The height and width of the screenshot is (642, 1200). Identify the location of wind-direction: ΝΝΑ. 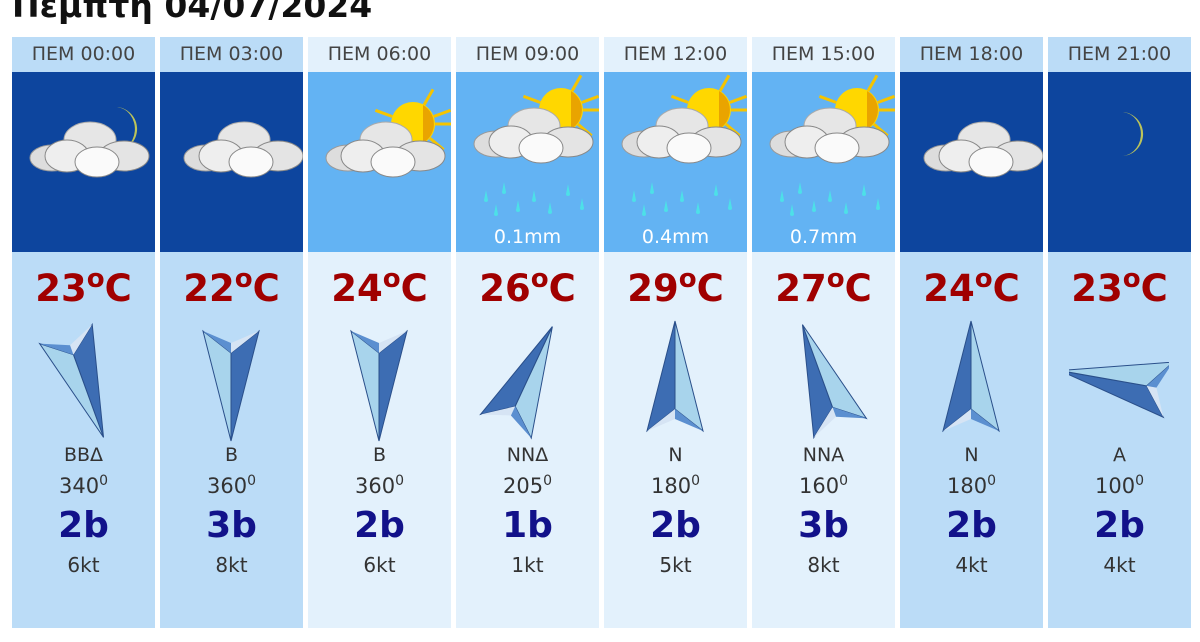
(823, 455).